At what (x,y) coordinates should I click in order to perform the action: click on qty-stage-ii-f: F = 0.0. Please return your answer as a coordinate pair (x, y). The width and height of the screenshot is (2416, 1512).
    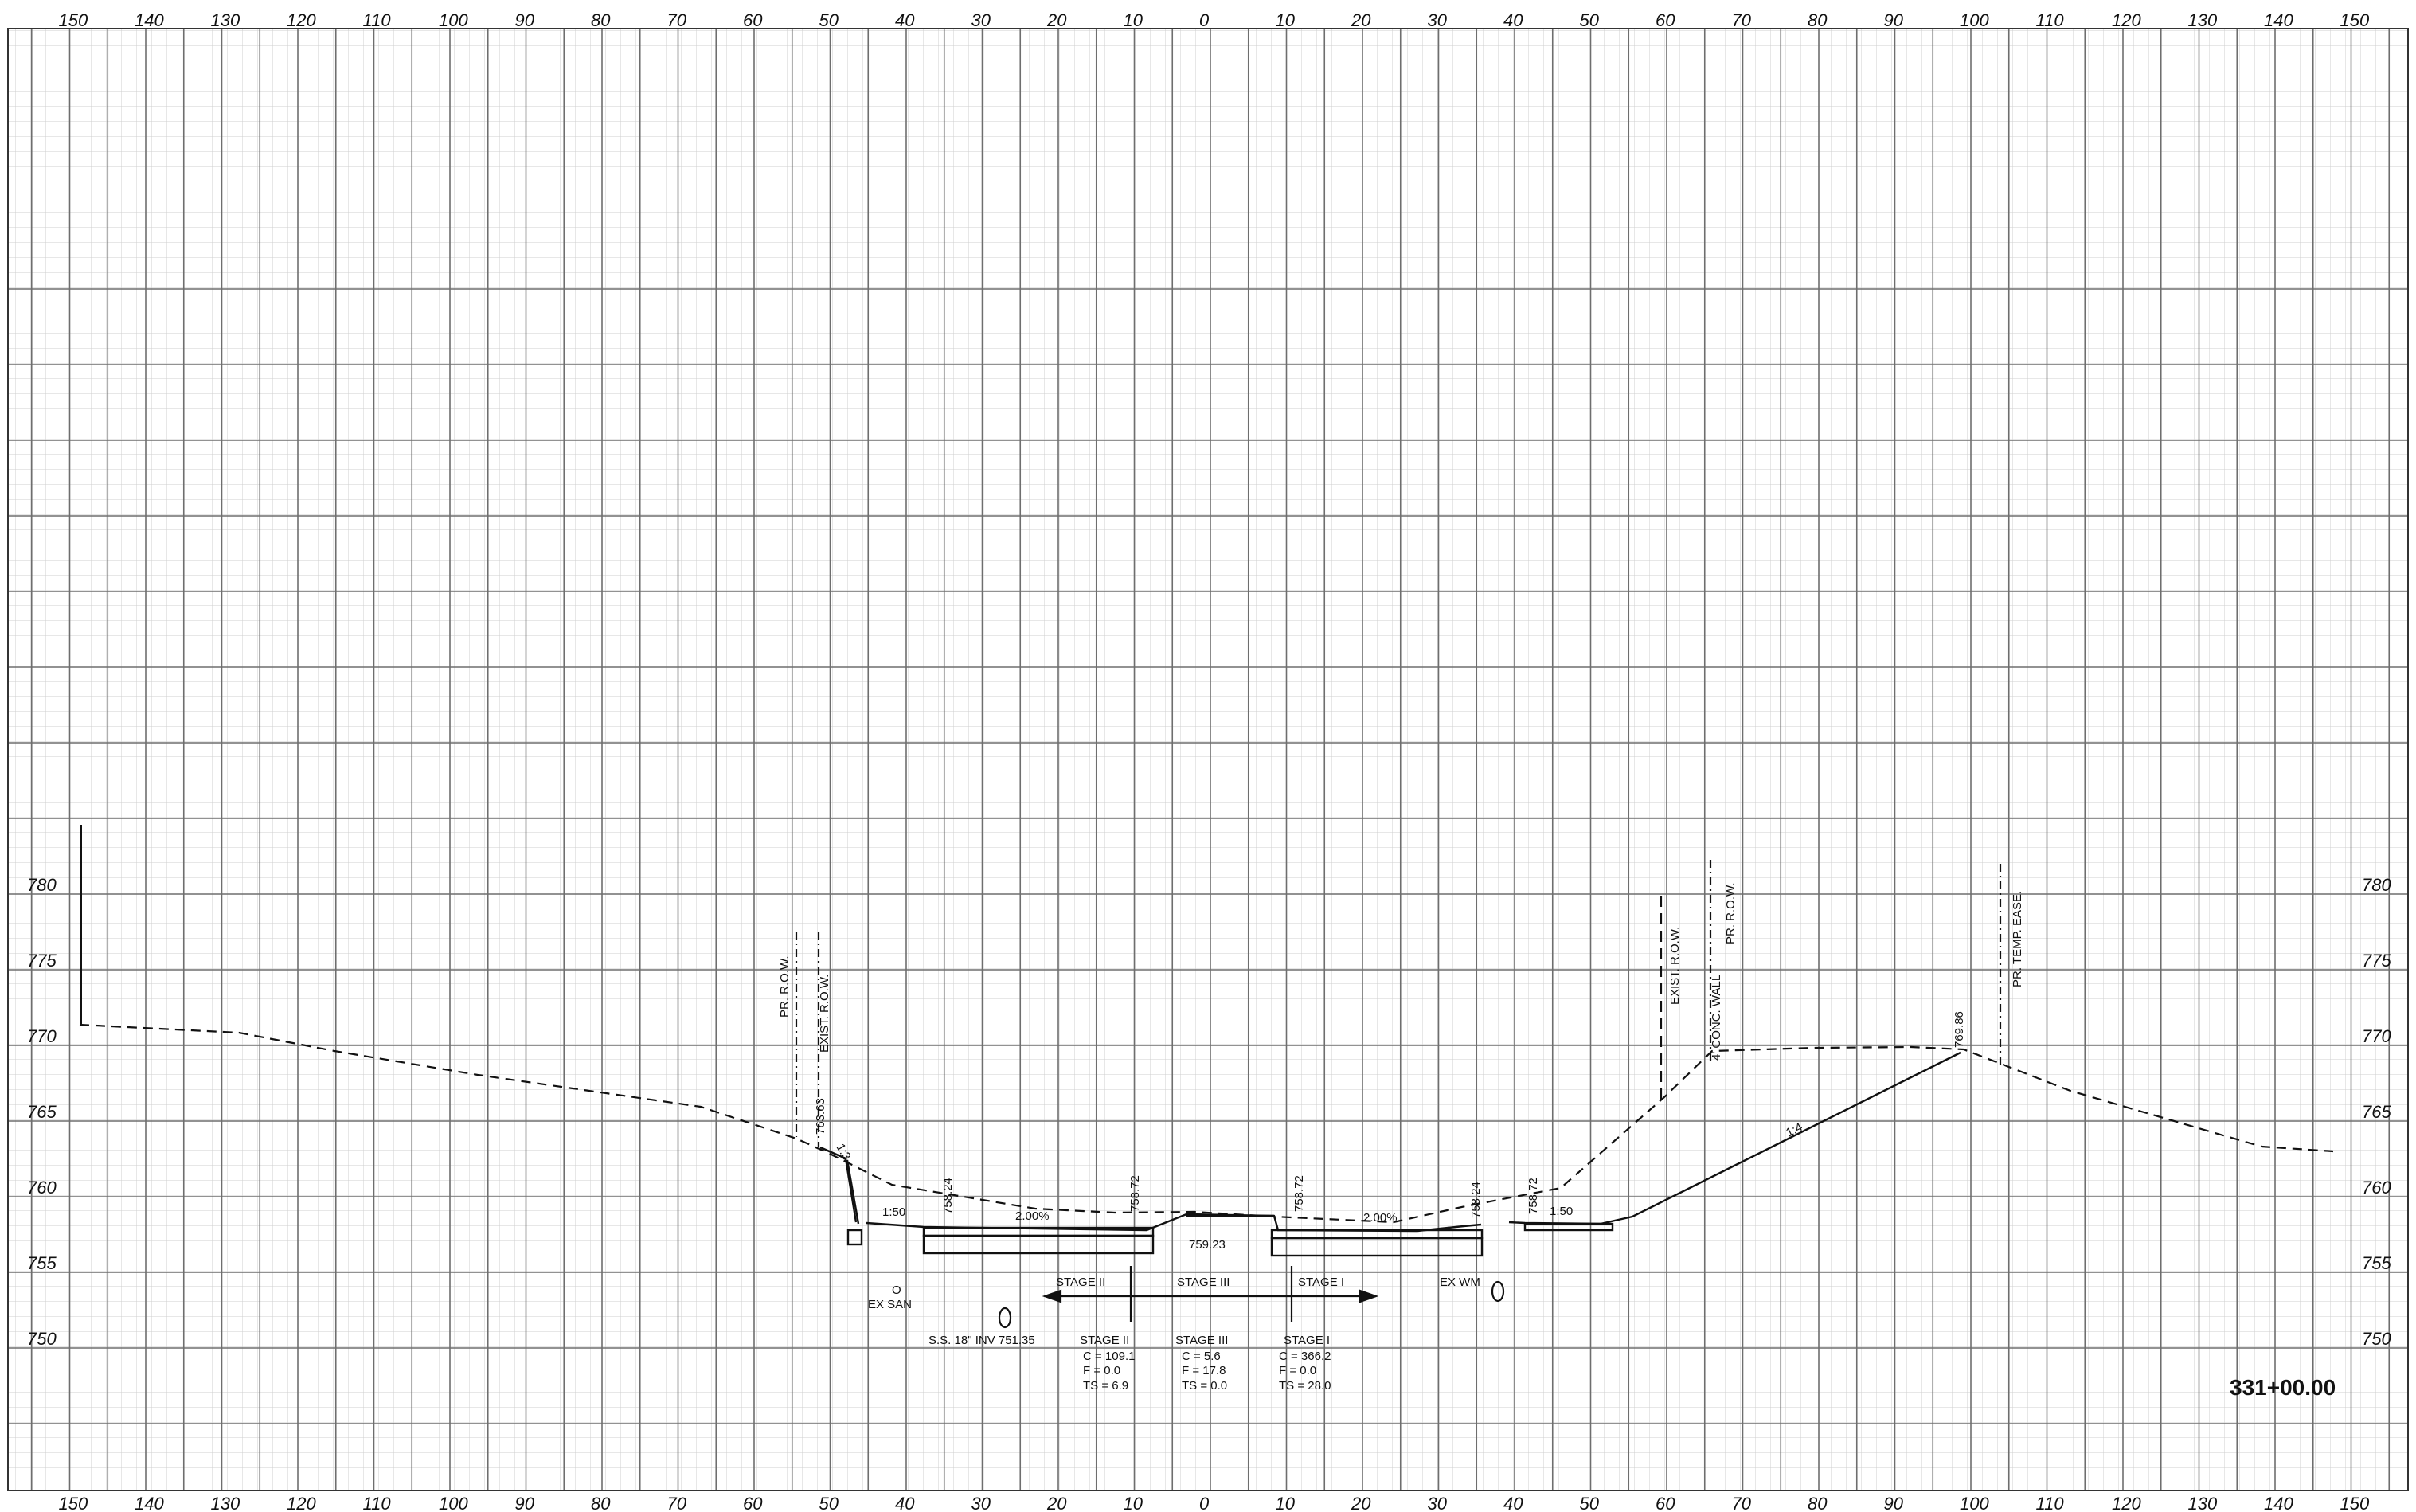
    Looking at the image, I should click on (1101, 1370).